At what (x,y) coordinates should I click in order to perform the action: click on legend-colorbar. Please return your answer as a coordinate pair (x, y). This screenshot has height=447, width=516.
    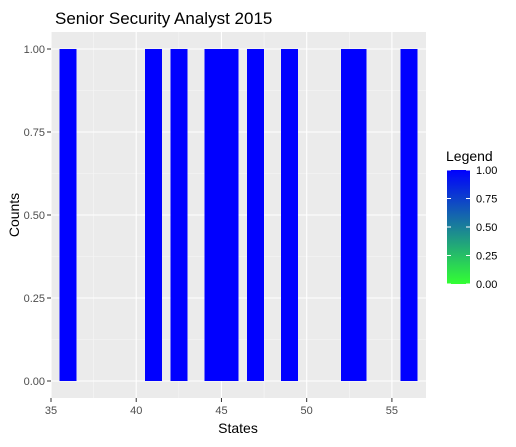
    Looking at the image, I should click on (458, 227).